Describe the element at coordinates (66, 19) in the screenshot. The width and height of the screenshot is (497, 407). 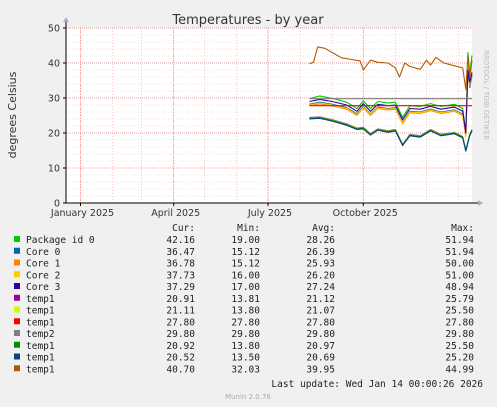
I see `y-axis-arrow-icon` at that location.